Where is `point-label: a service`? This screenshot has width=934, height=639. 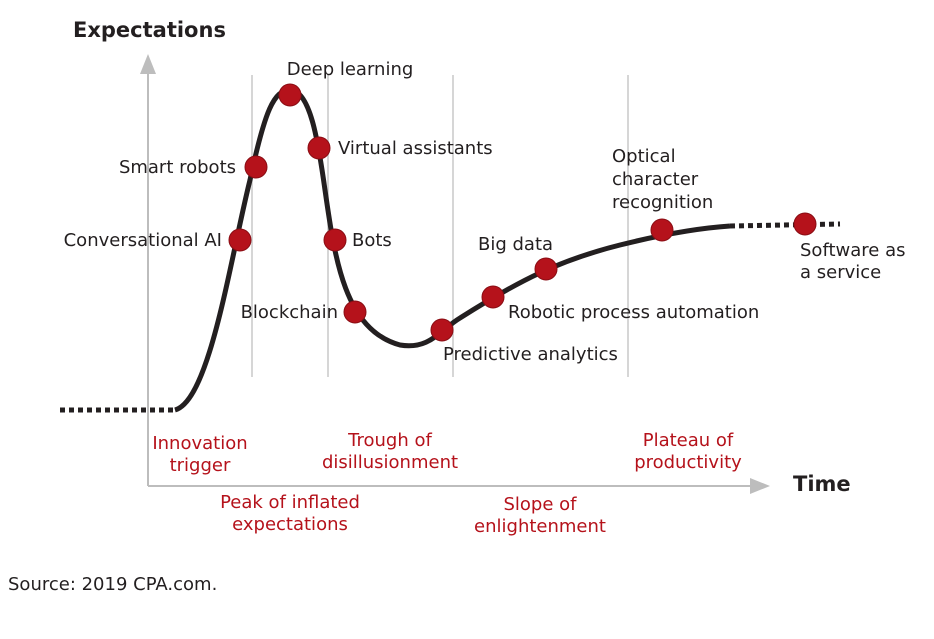
point-label: a service is located at coordinates (840, 272).